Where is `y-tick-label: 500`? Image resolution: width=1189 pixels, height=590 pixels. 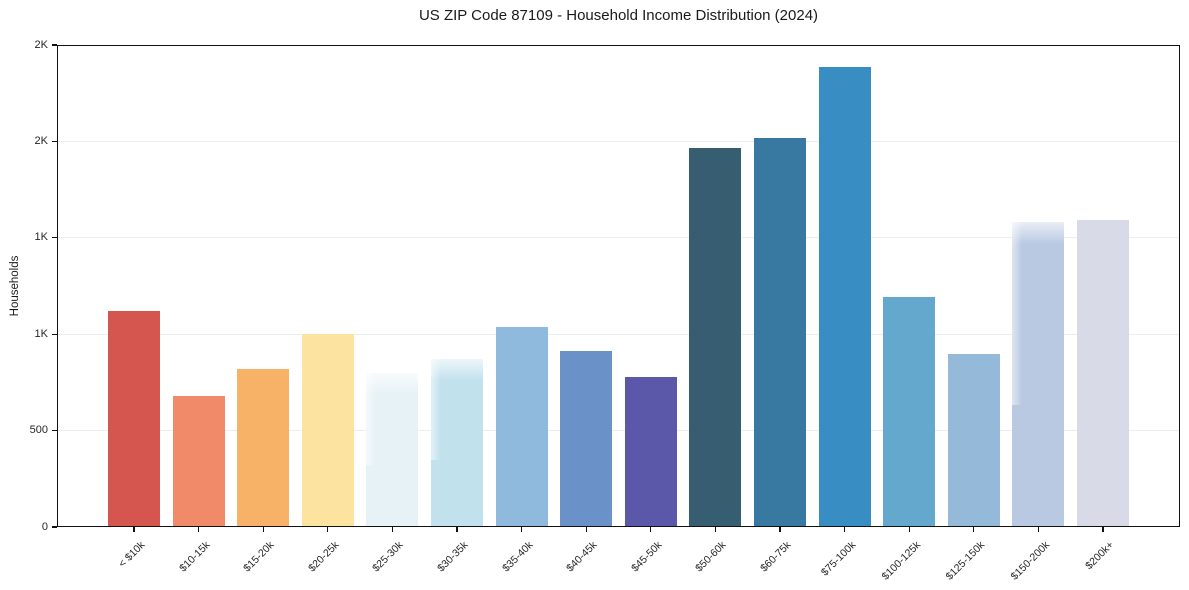 y-tick-label: 500 is located at coordinates (38, 430).